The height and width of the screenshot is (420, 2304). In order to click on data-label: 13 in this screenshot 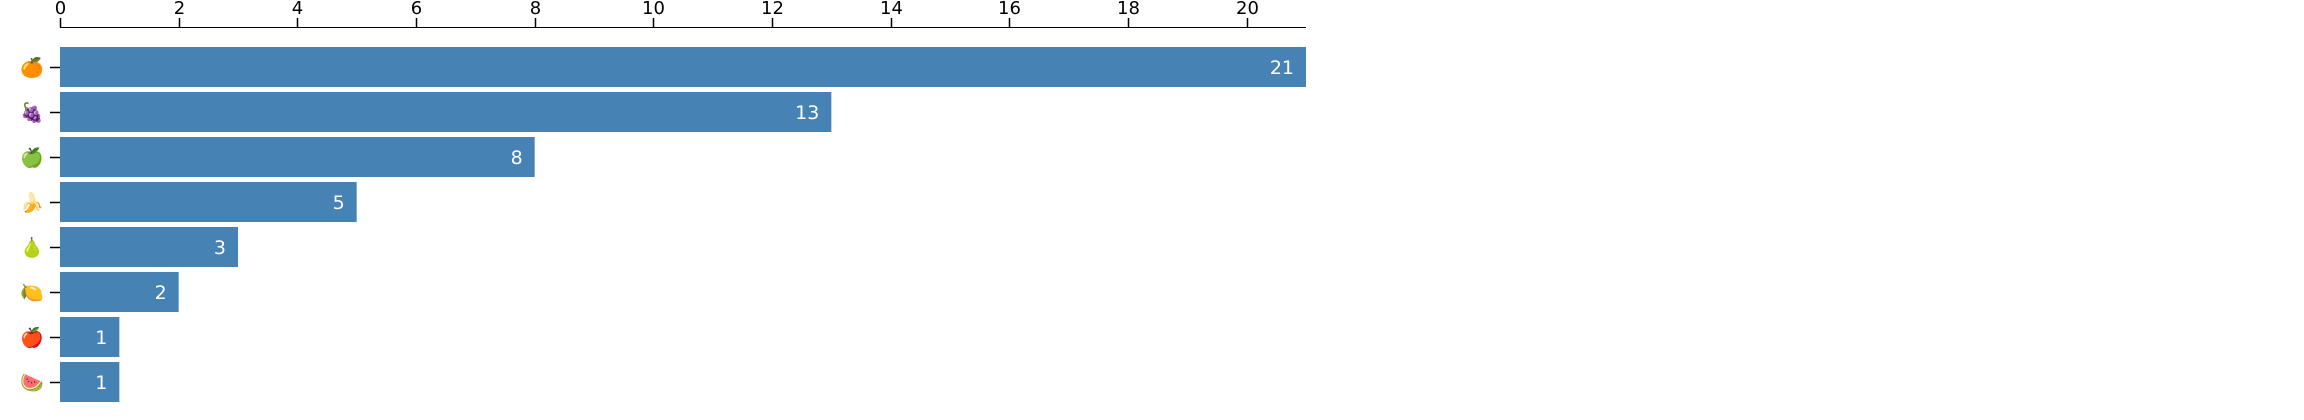, I will do `click(807, 113)`.